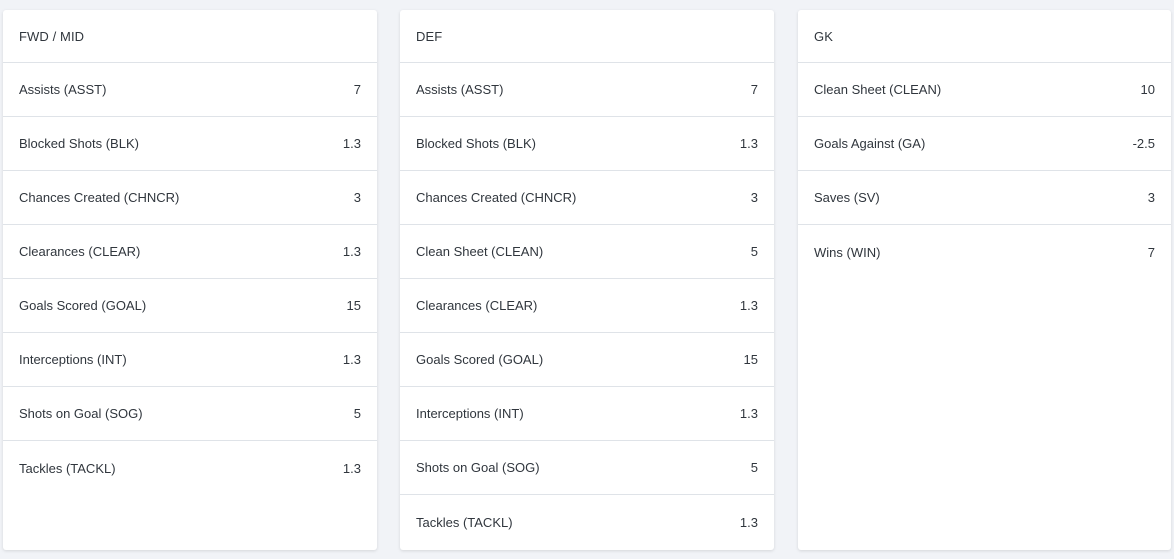 The height and width of the screenshot is (559, 1174). I want to click on panel-header: GK, so click(984, 36).